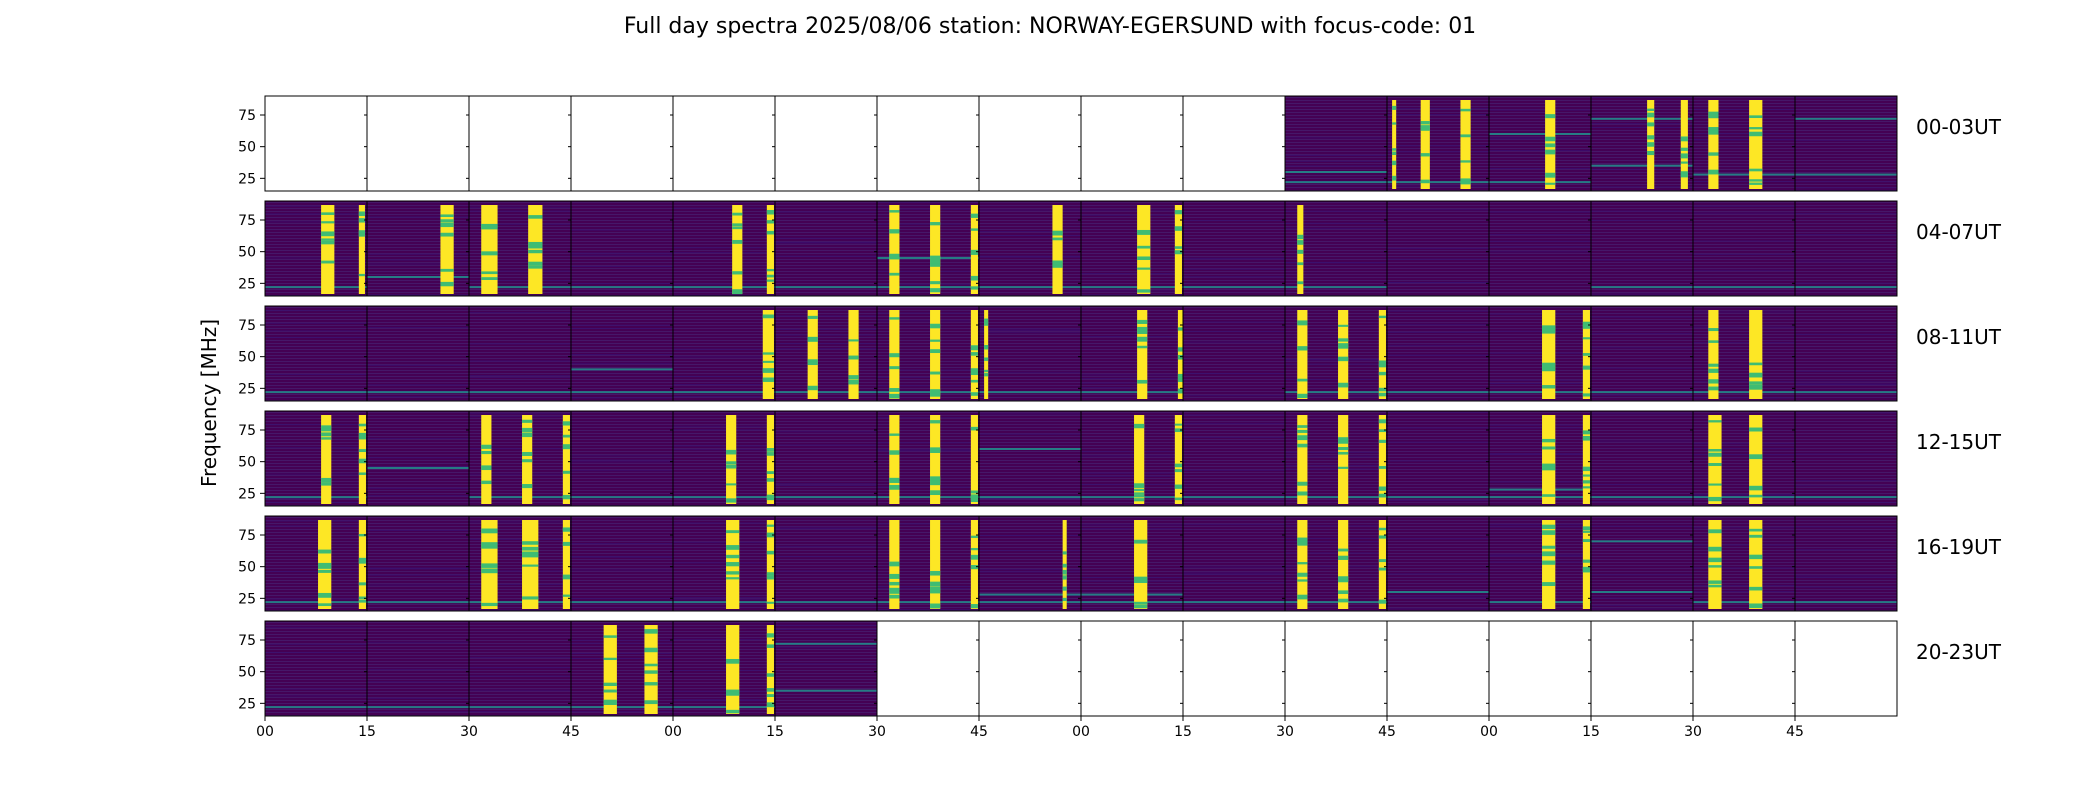 This screenshot has height=800, width=2100. What do you see at coordinates (1489, 732) in the screenshot?
I see `x-tick-label: 00` at bounding box center [1489, 732].